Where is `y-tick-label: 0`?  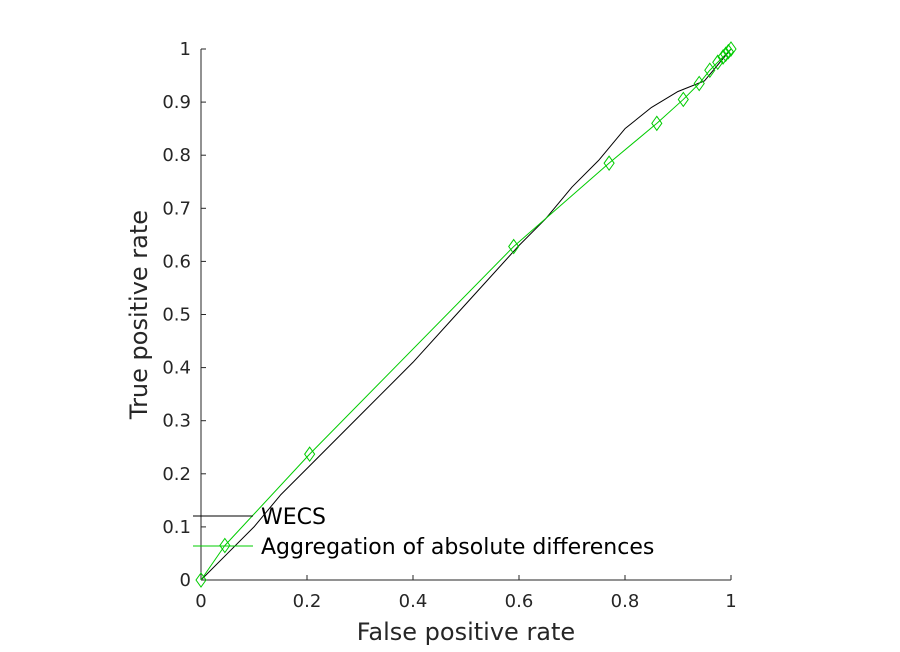 y-tick-label: 0 is located at coordinates (185, 580).